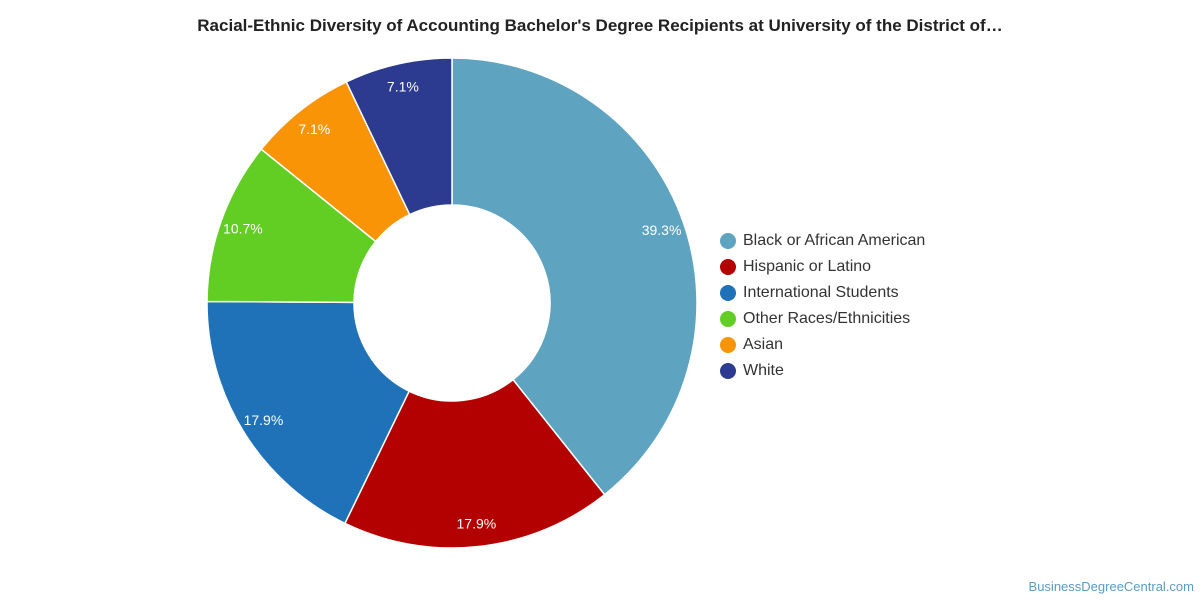 The width and height of the screenshot is (1200, 600). Describe the element at coordinates (763, 344) in the screenshot. I see `legend-label: Asian` at that location.